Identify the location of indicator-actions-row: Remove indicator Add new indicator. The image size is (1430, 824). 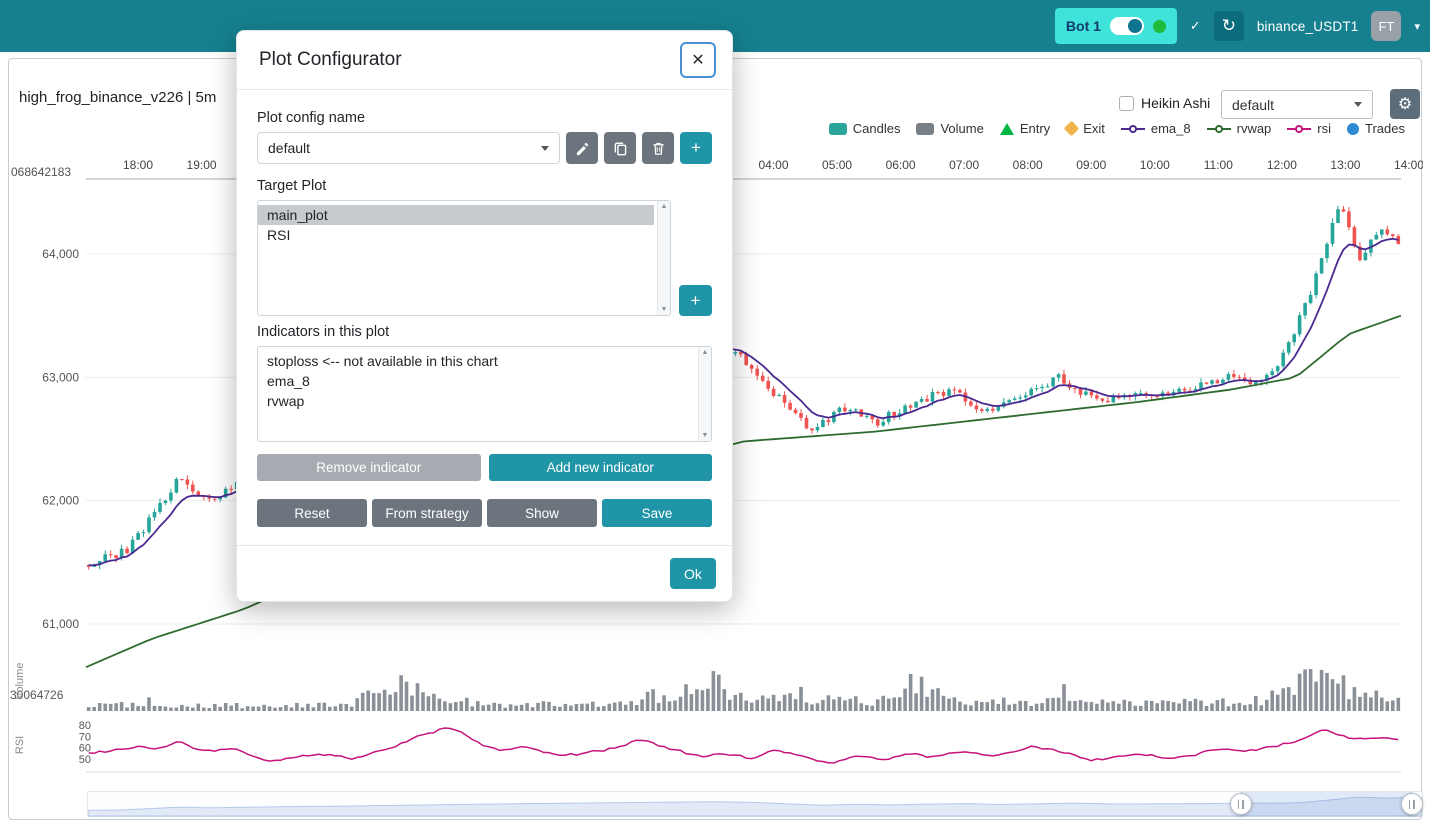
(484, 467).